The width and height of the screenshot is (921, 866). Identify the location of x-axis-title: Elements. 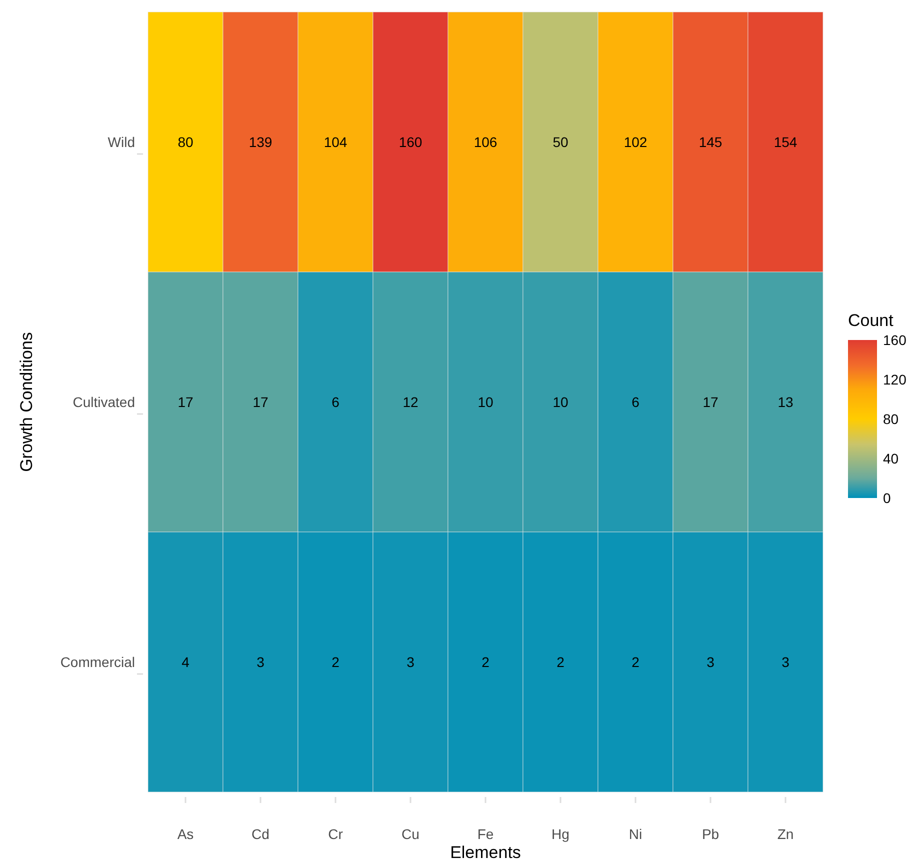
(485, 852).